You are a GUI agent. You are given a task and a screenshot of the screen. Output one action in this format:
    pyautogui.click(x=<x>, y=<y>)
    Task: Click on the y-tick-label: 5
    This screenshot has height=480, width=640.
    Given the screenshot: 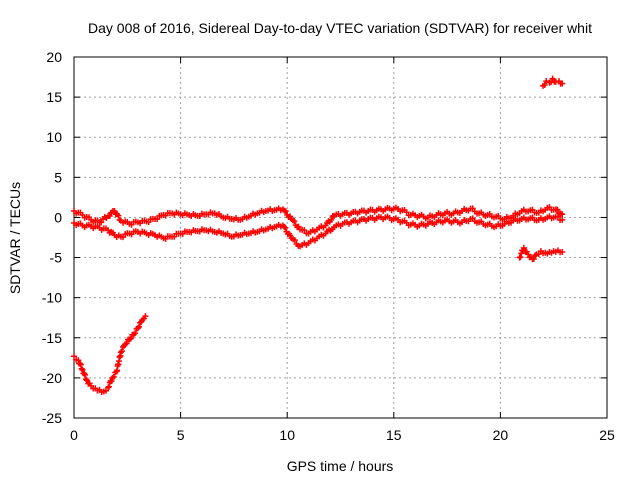 What is the action you would take?
    pyautogui.click(x=58, y=177)
    